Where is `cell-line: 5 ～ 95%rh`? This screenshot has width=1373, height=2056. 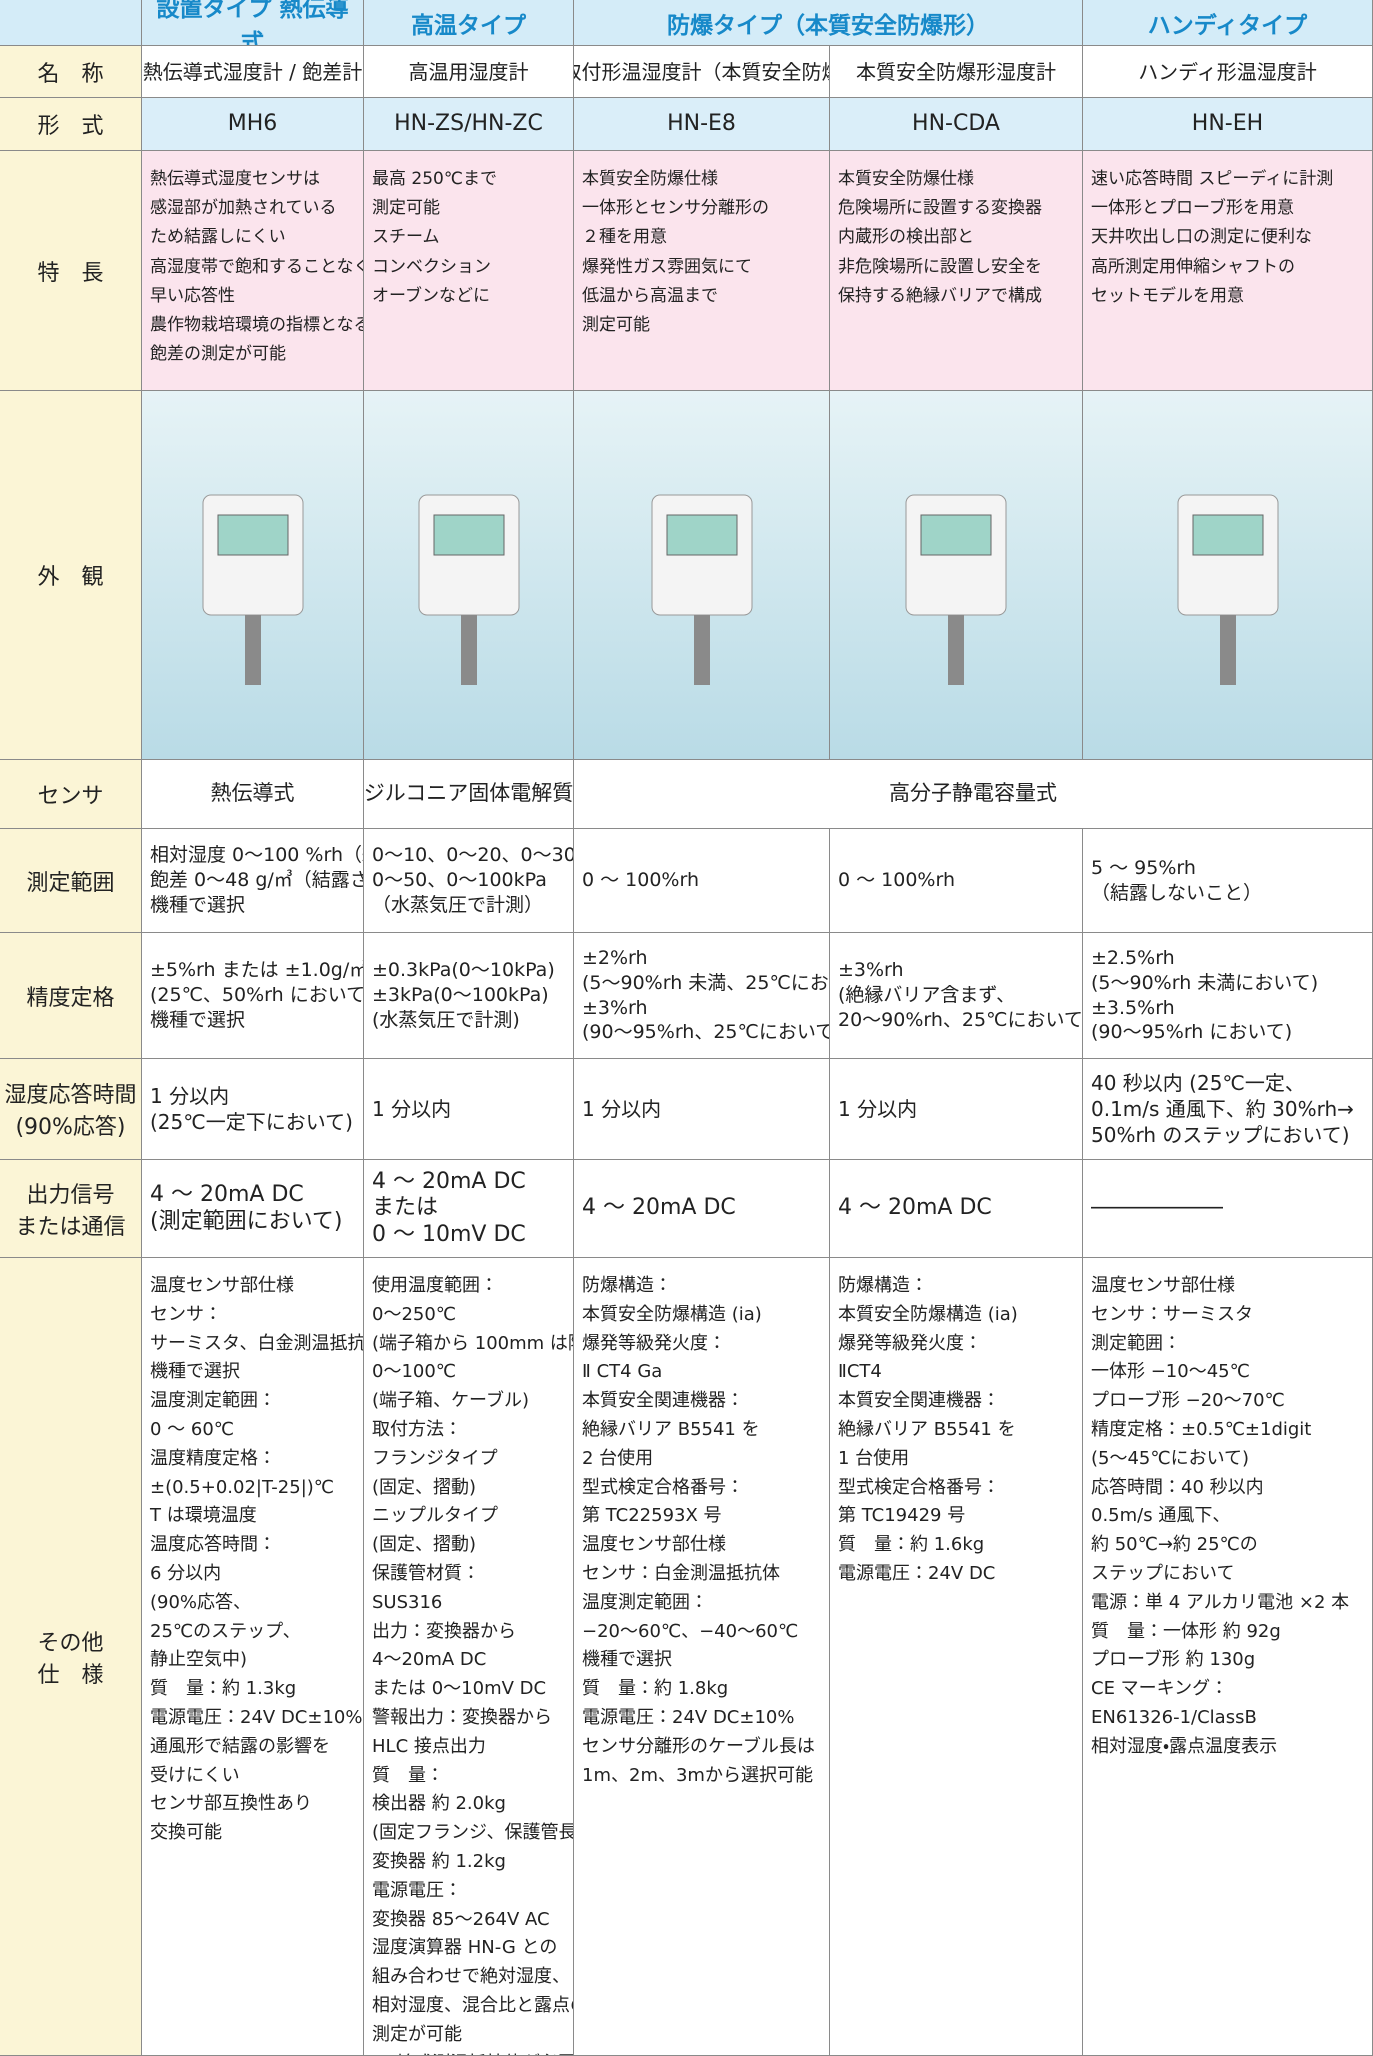
cell-line: 5 ～ 95%rh is located at coordinates (1143, 867).